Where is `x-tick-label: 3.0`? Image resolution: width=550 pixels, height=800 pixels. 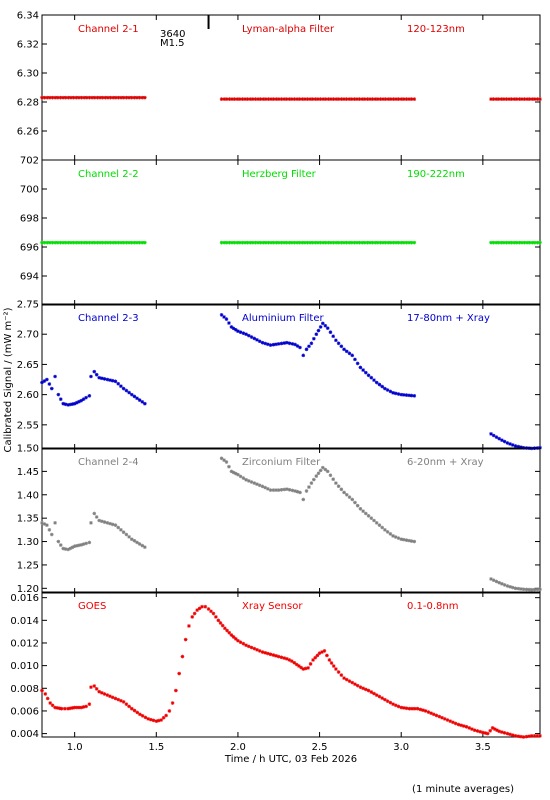 x-tick-label: 3.0 is located at coordinates (401, 747).